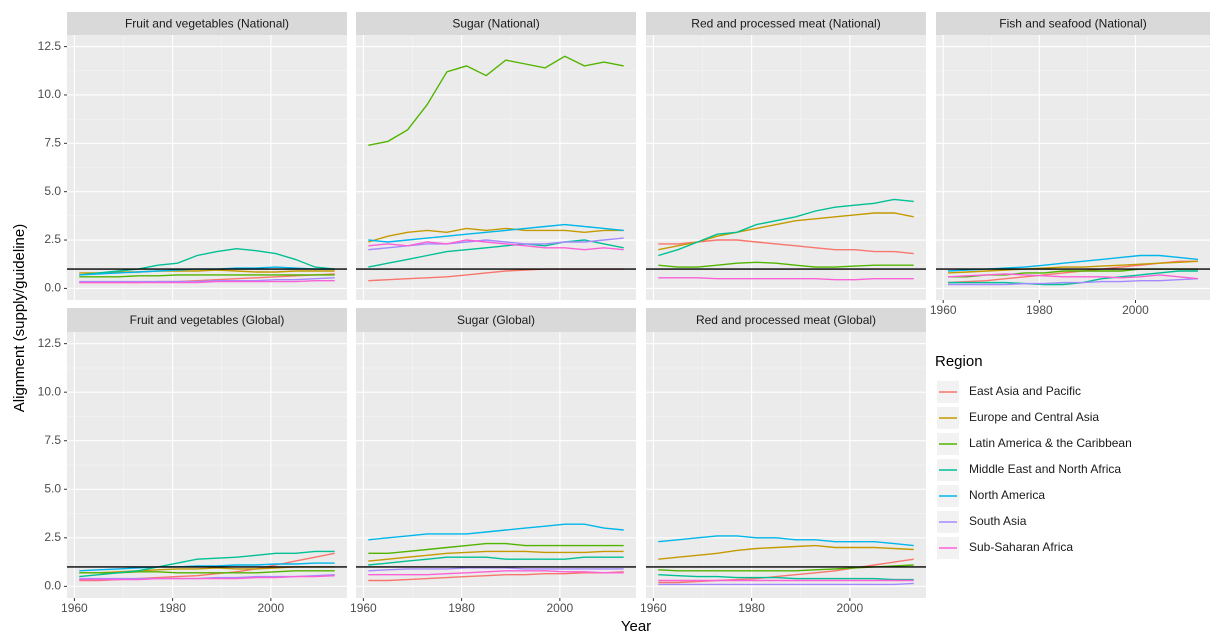 This screenshot has width=1211, height=636. What do you see at coordinates (998, 521) in the screenshot?
I see `legend-label: South Asia` at bounding box center [998, 521].